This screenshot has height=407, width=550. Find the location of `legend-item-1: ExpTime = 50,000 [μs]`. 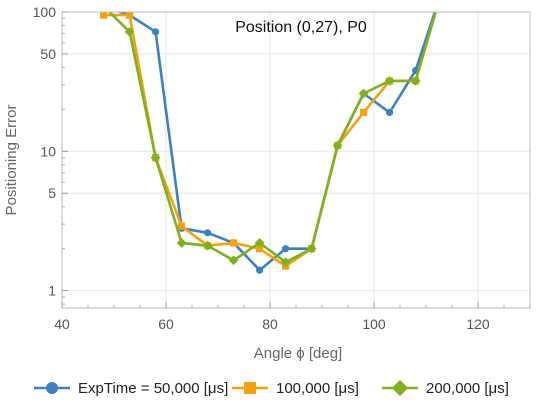

legend-item-1: ExpTime = 50,000 [μs] is located at coordinates (131, 388).